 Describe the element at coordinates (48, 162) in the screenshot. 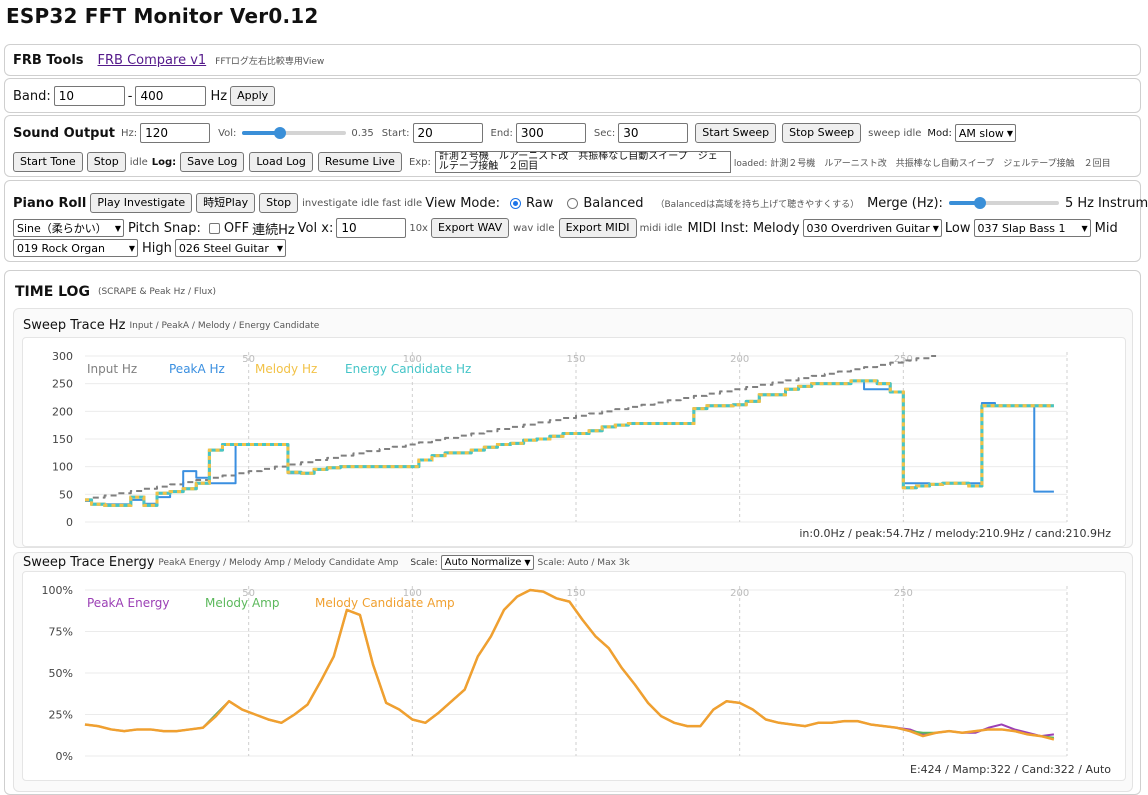

I see `start-tone-button: Start Tone` at that location.